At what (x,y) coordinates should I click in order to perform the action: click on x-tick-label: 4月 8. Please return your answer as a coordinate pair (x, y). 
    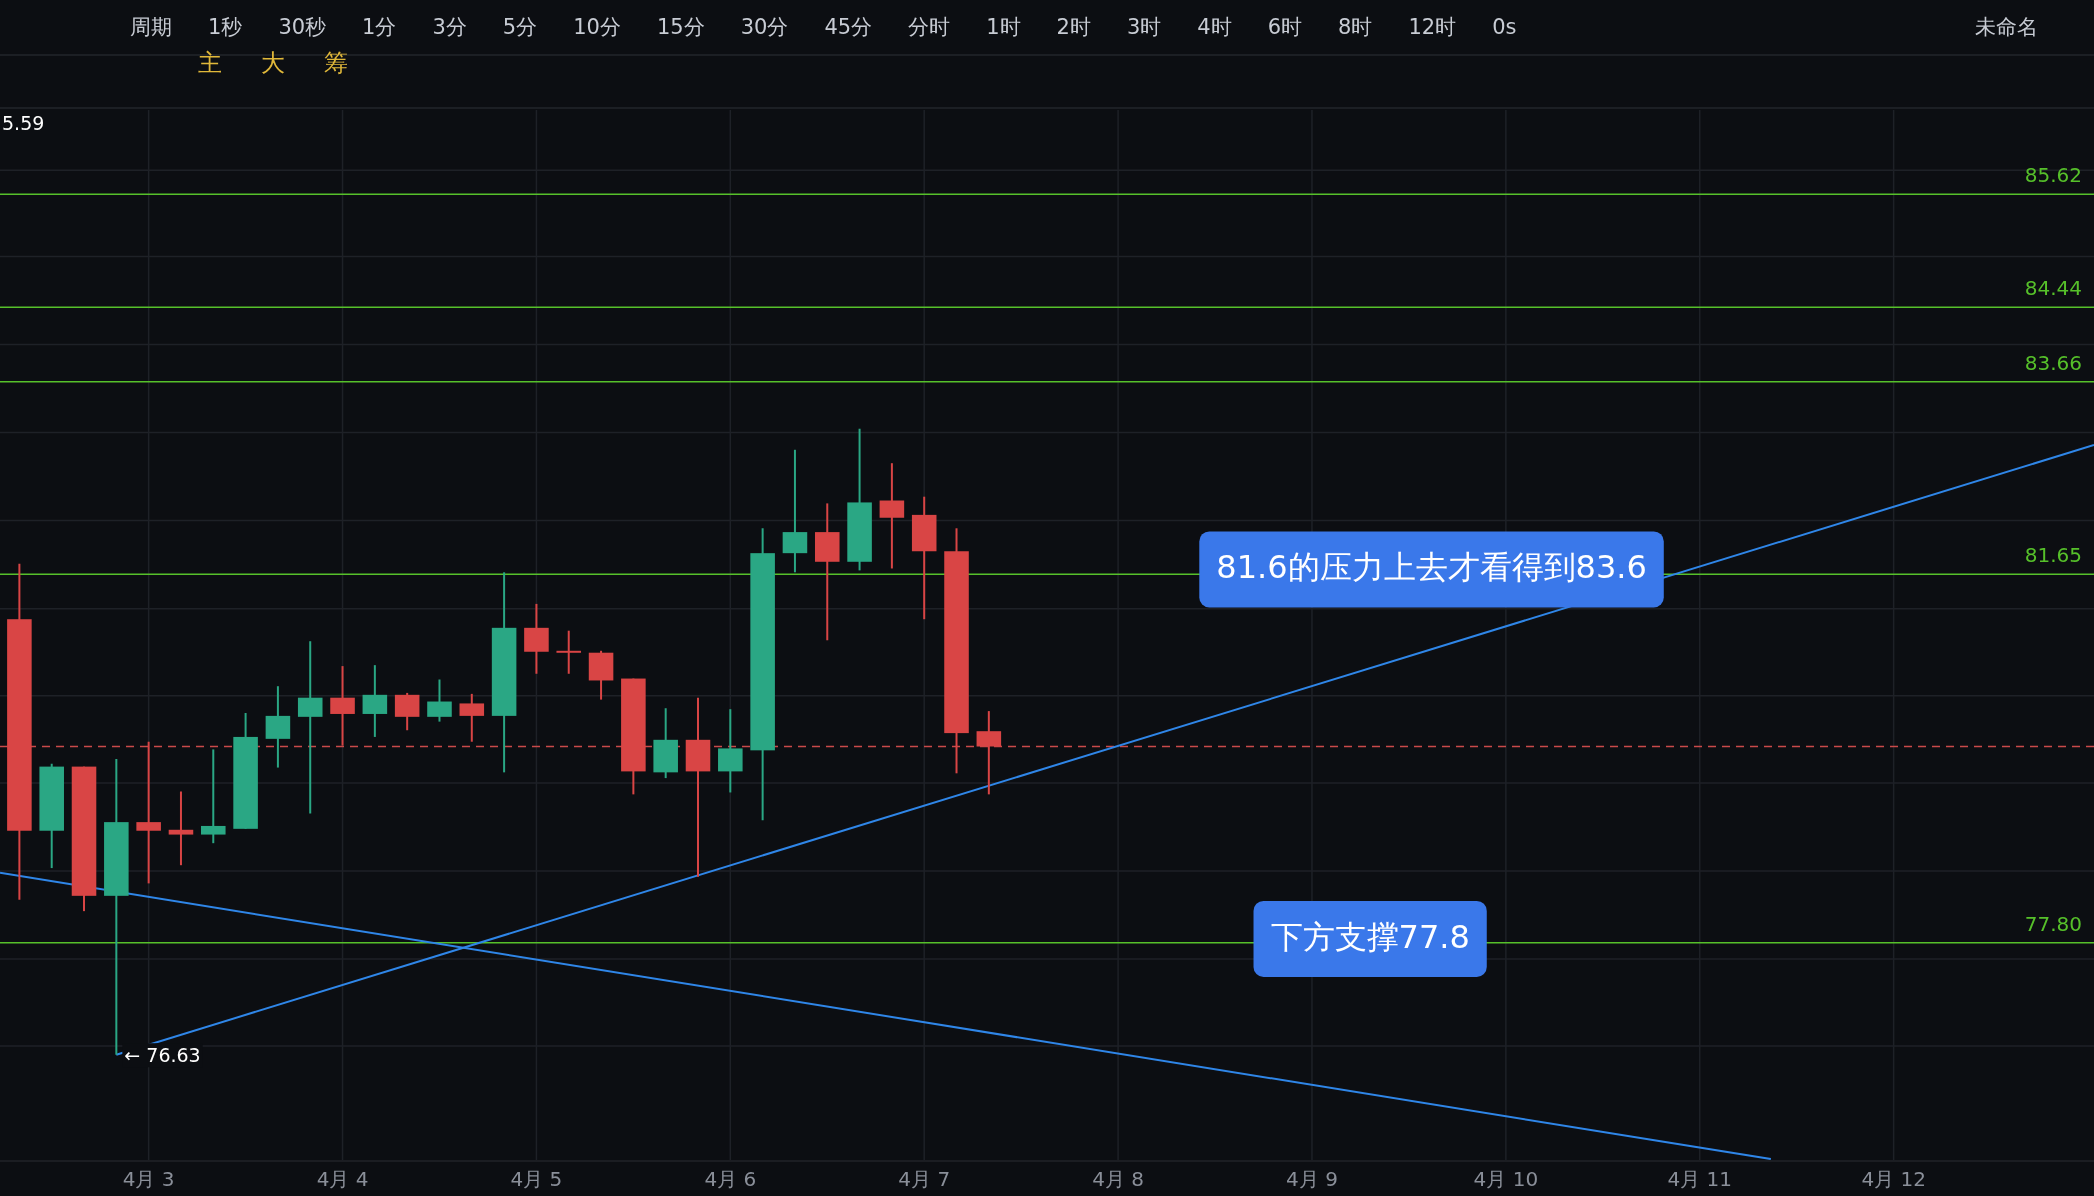
    Looking at the image, I should click on (1118, 1179).